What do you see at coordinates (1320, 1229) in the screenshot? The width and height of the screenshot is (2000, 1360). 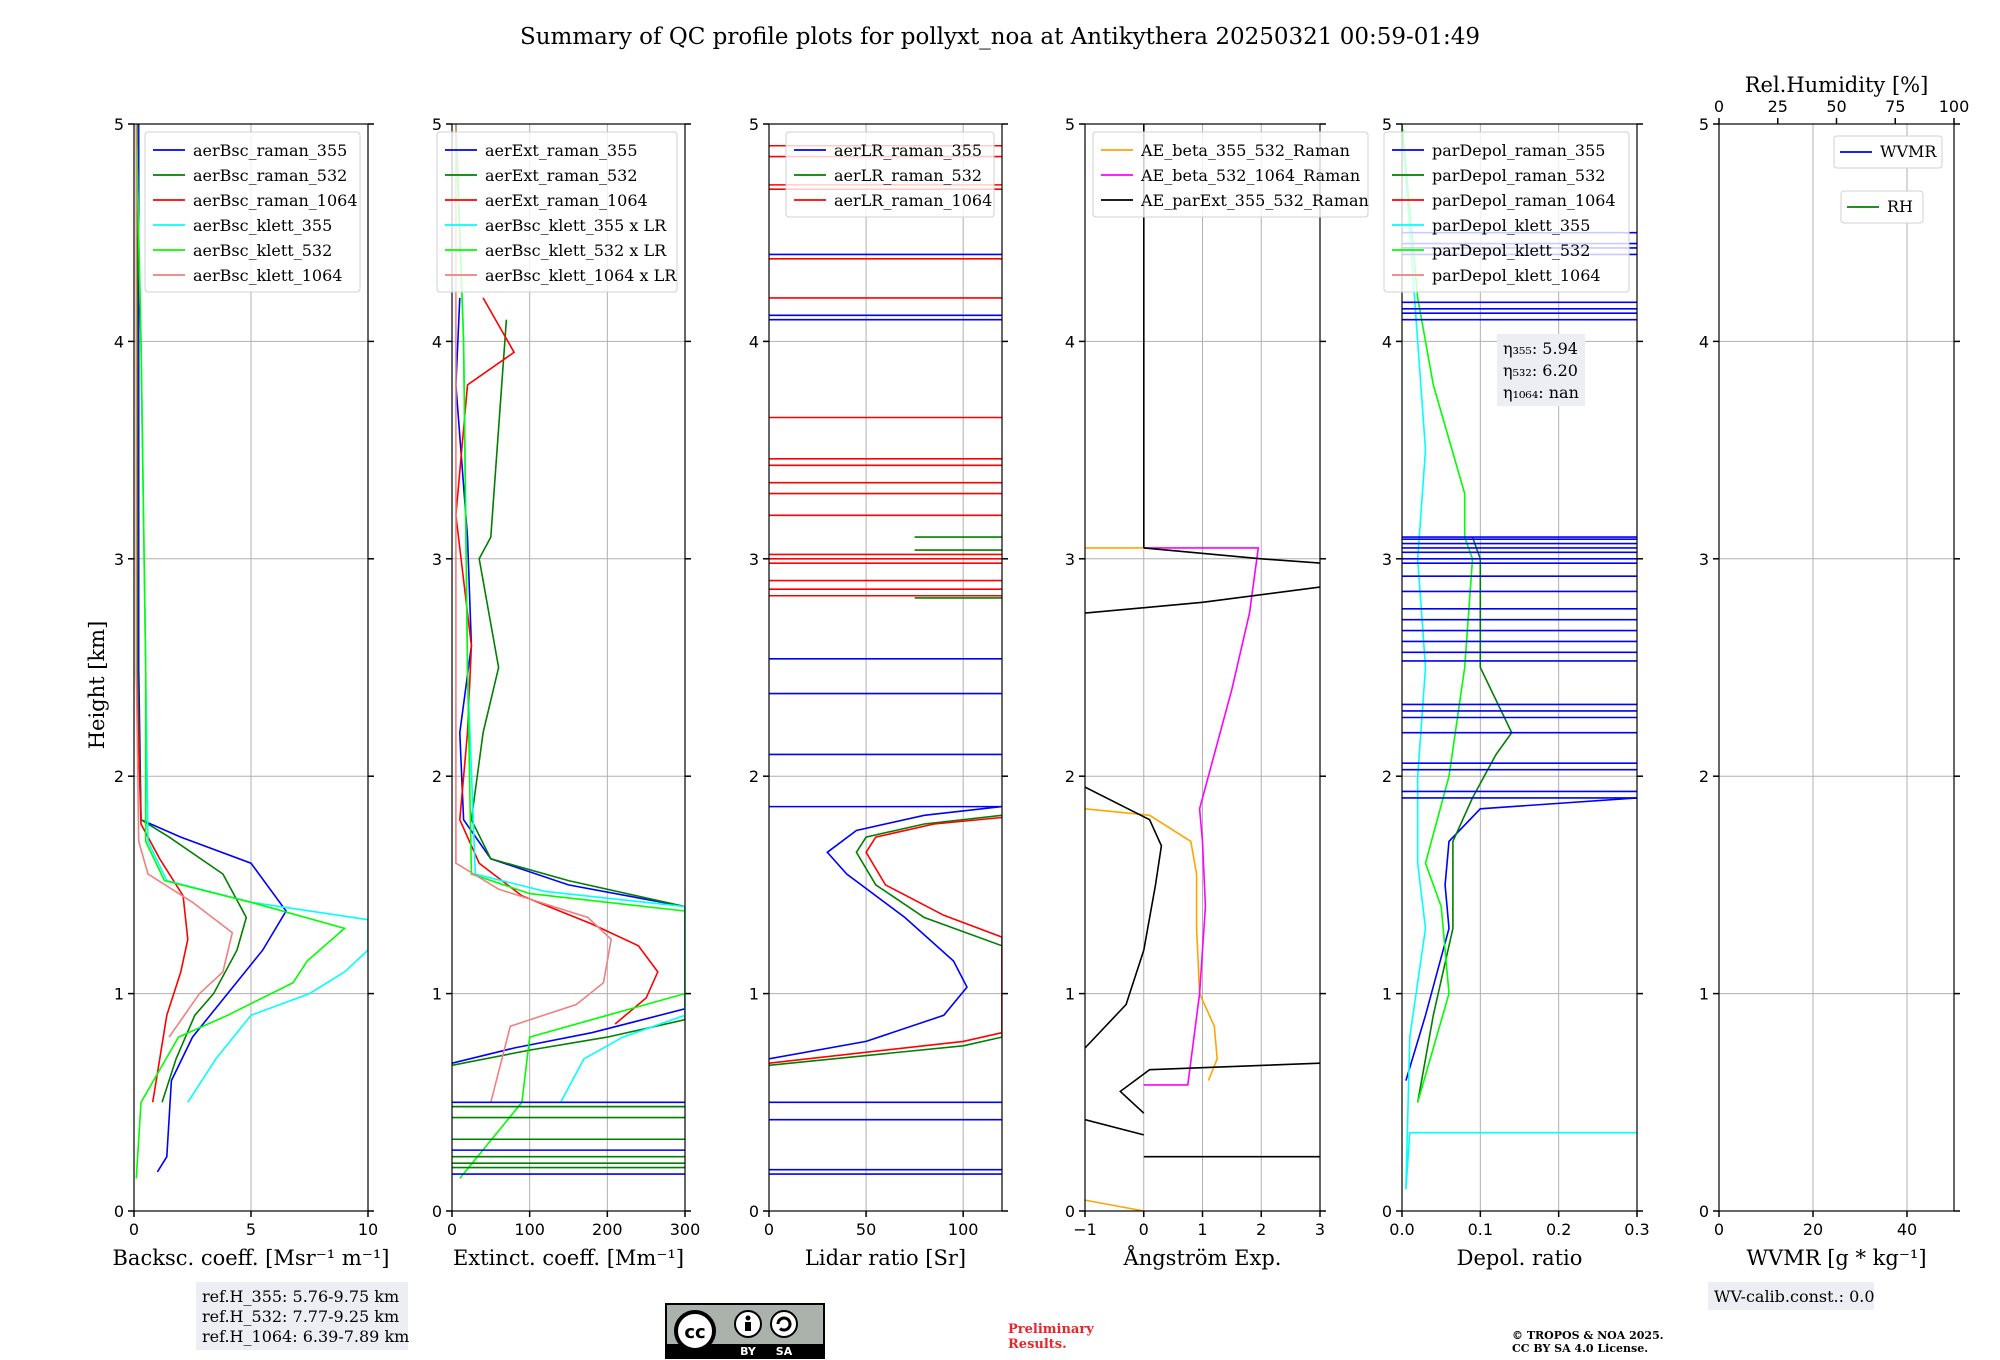 I see `x-tick-label-5: 3` at bounding box center [1320, 1229].